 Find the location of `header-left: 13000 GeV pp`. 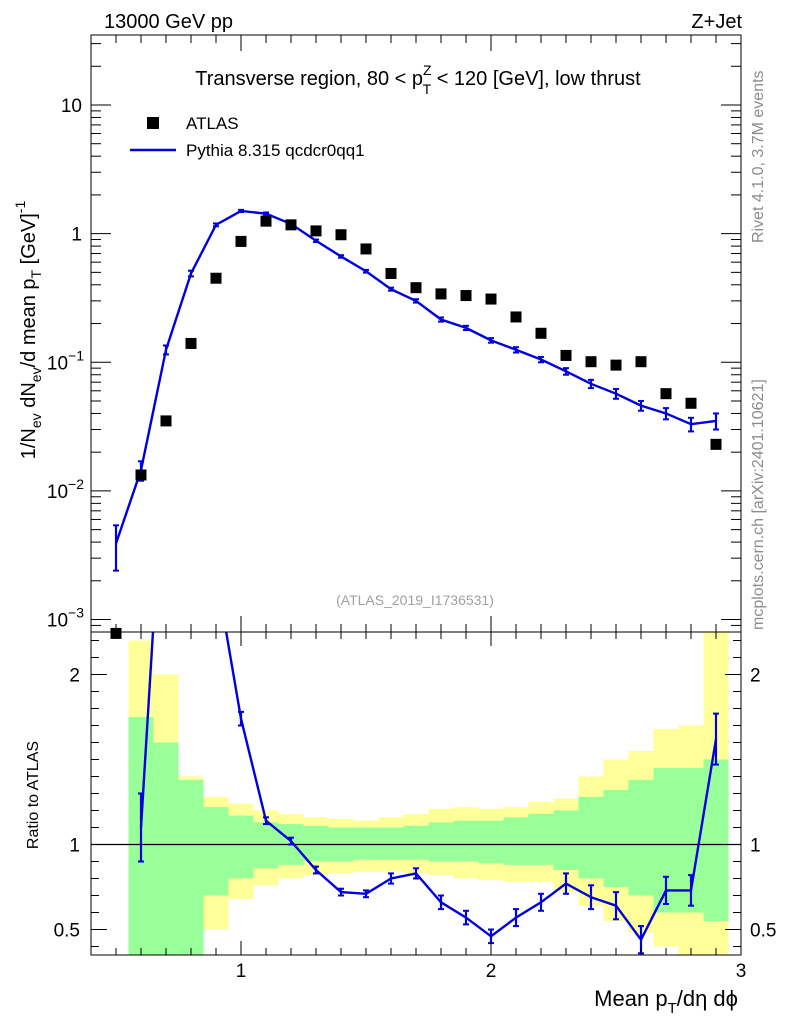

header-left: 13000 GeV pp is located at coordinates (168, 22).